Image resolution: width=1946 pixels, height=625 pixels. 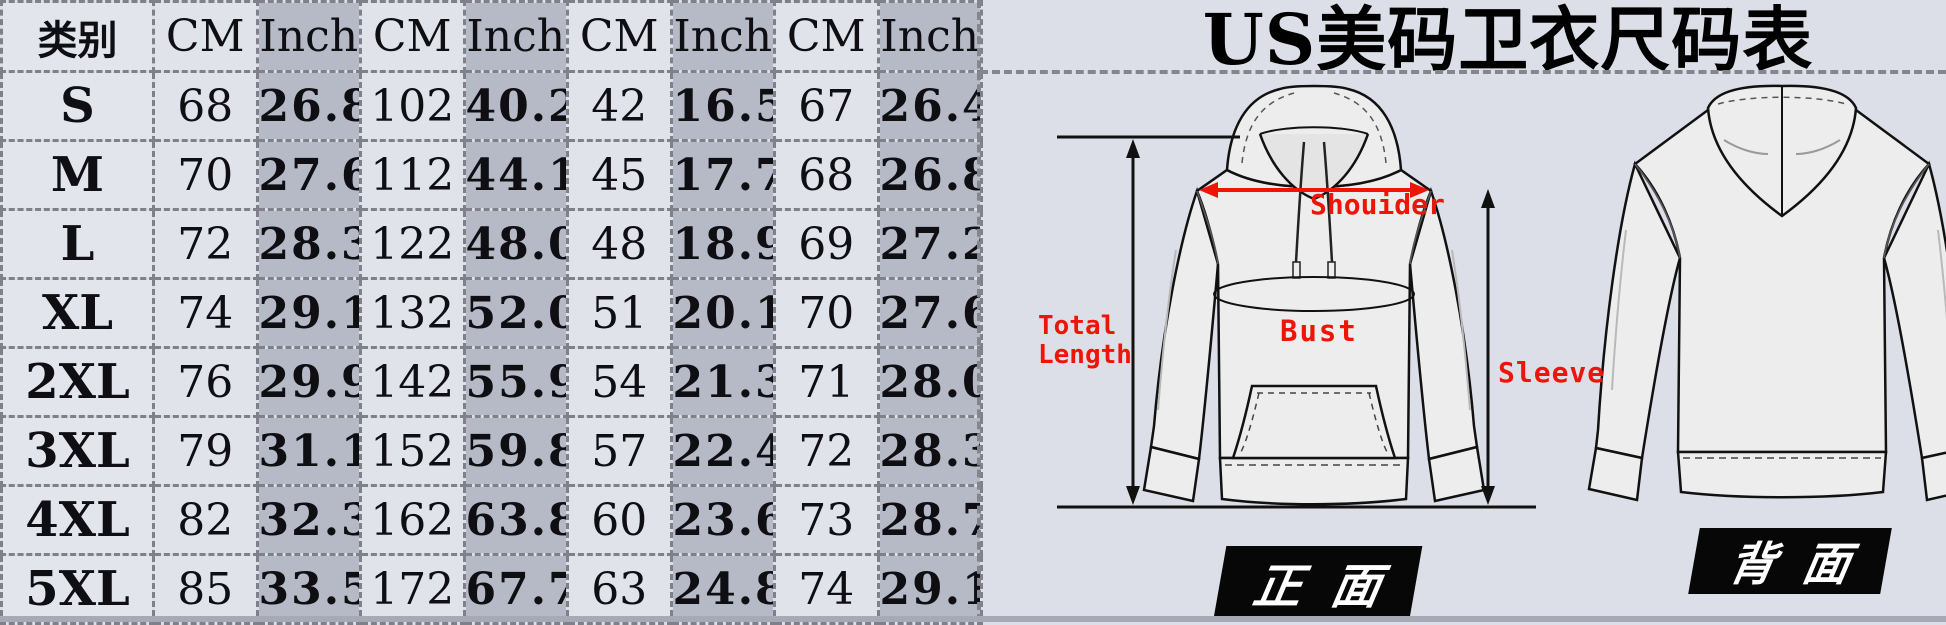 I want to click on shoulder-arrow, so click(x=1314, y=190).